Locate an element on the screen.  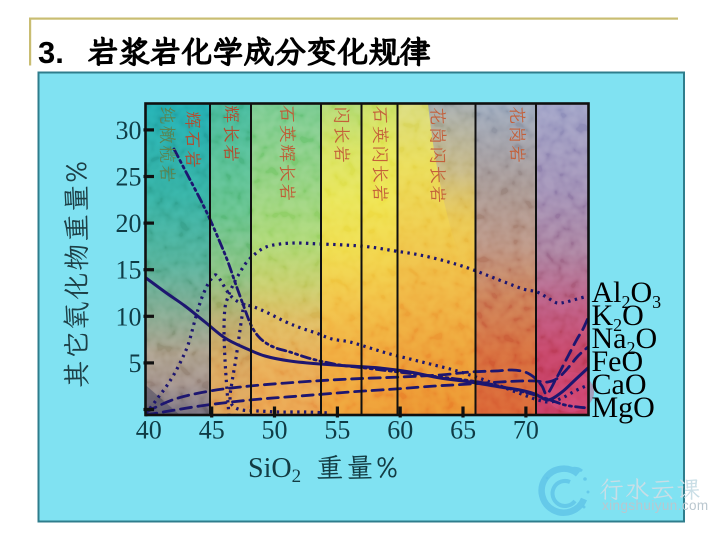
svg-text: 50 is located at coordinates (275, 430).